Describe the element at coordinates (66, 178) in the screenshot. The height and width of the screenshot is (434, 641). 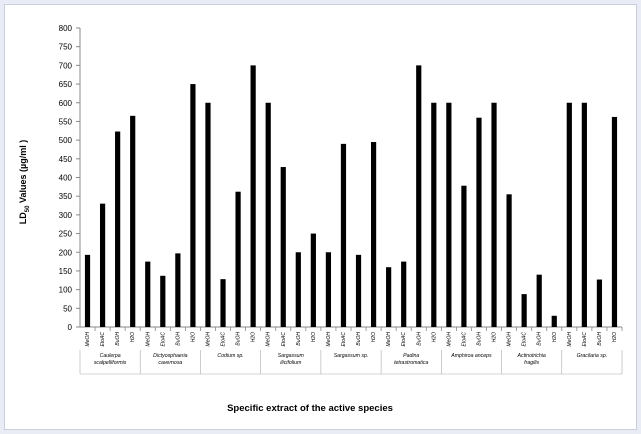
I see `y-tick-label: 400` at that location.